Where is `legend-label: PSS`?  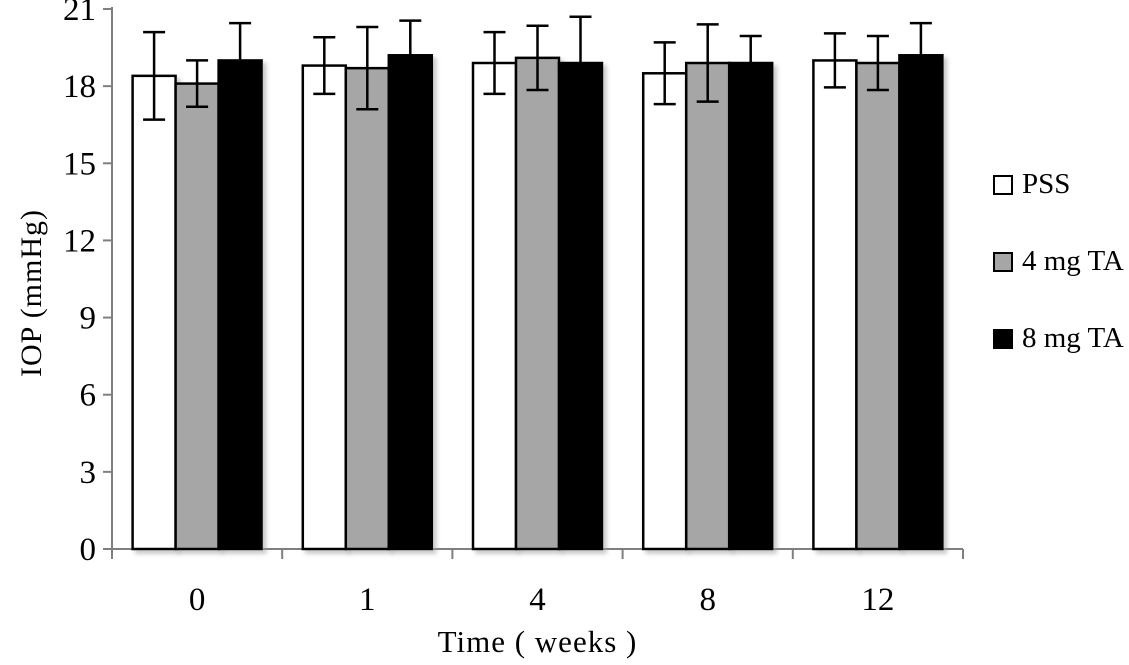 legend-label: PSS is located at coordinates (1046, 184).